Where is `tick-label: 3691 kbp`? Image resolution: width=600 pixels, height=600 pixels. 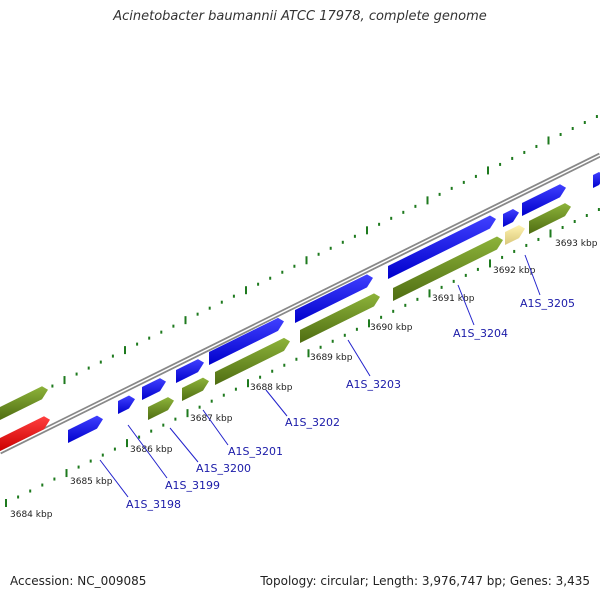 tick-label: 3691 kbp is located at coordinates (453, 299).